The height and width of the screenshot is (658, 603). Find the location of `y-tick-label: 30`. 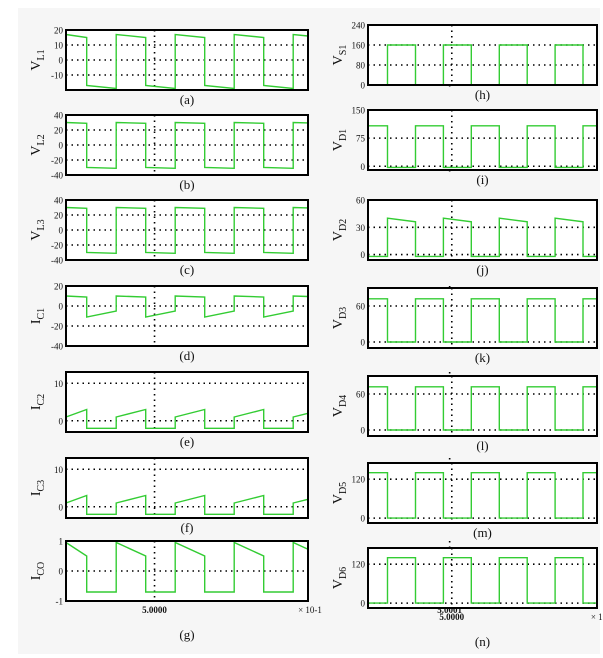

y-tick-label: 30 is located at coordinates (361, 228).